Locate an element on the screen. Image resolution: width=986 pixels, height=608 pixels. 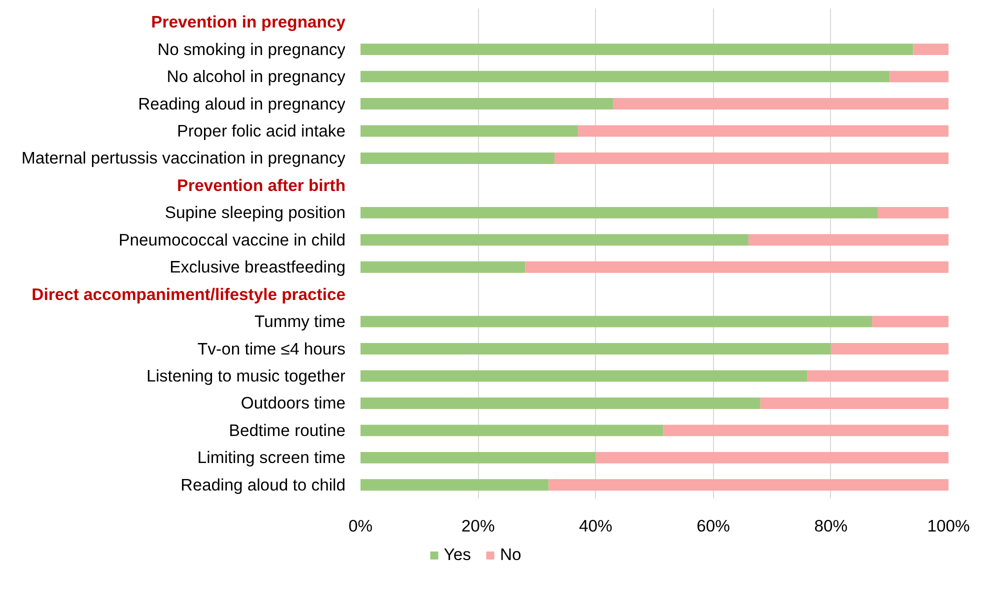
y-tick-label: Outdoors time is located at coordinates (293, 403).